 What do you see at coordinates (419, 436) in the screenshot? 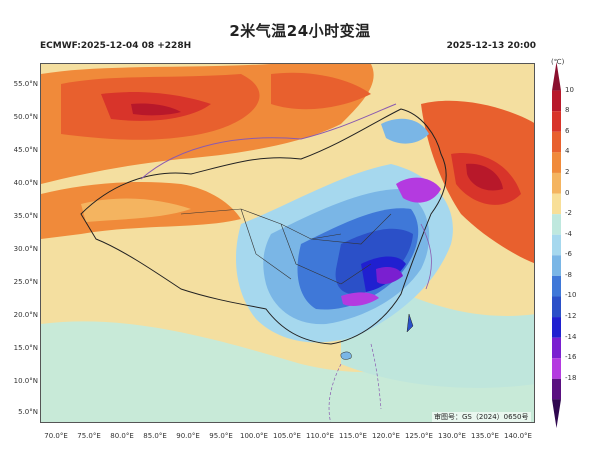
I see `lon-label: 125.0°E` at bounding box center [419, 436].